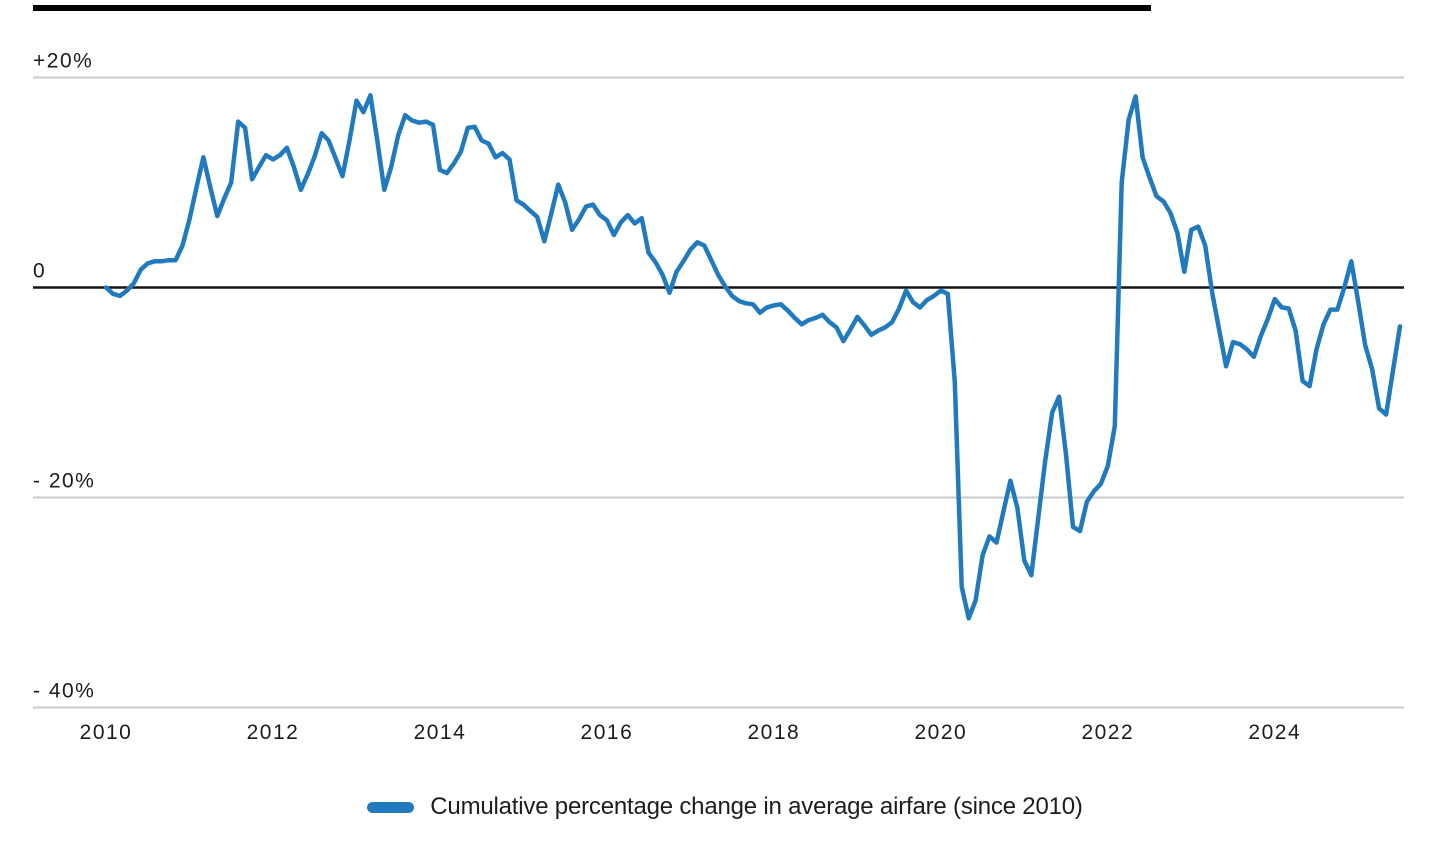  Describe the element at coordinates (64, 691) in the screenshot. I see `y-tick-label: - 40%` at that location.